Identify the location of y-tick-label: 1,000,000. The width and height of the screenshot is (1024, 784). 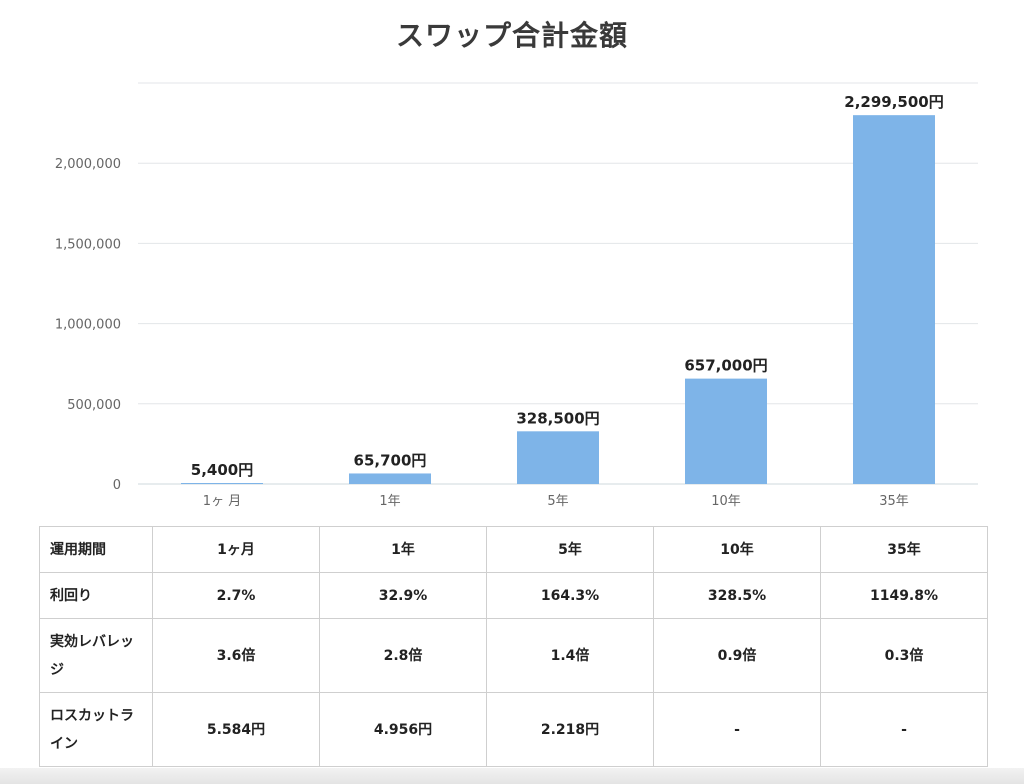
(88, 325).